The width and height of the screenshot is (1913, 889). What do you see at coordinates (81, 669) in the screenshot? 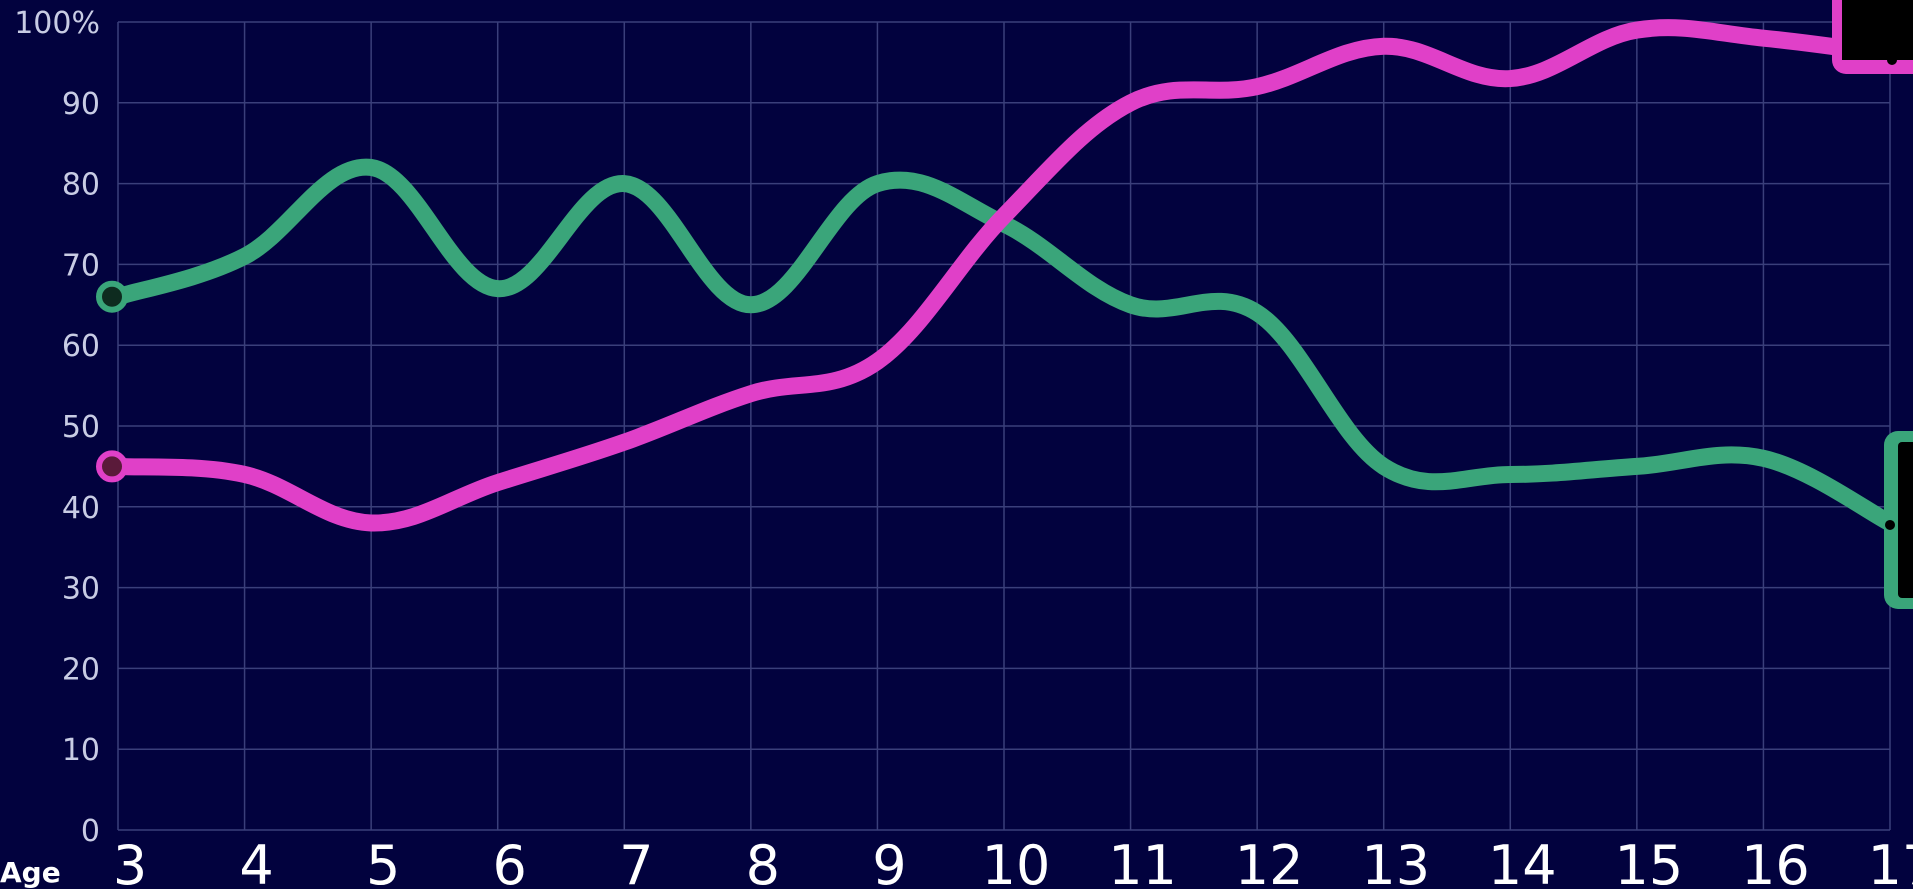
I see `y-tick-label: 20` at bounding box center [81, 669].